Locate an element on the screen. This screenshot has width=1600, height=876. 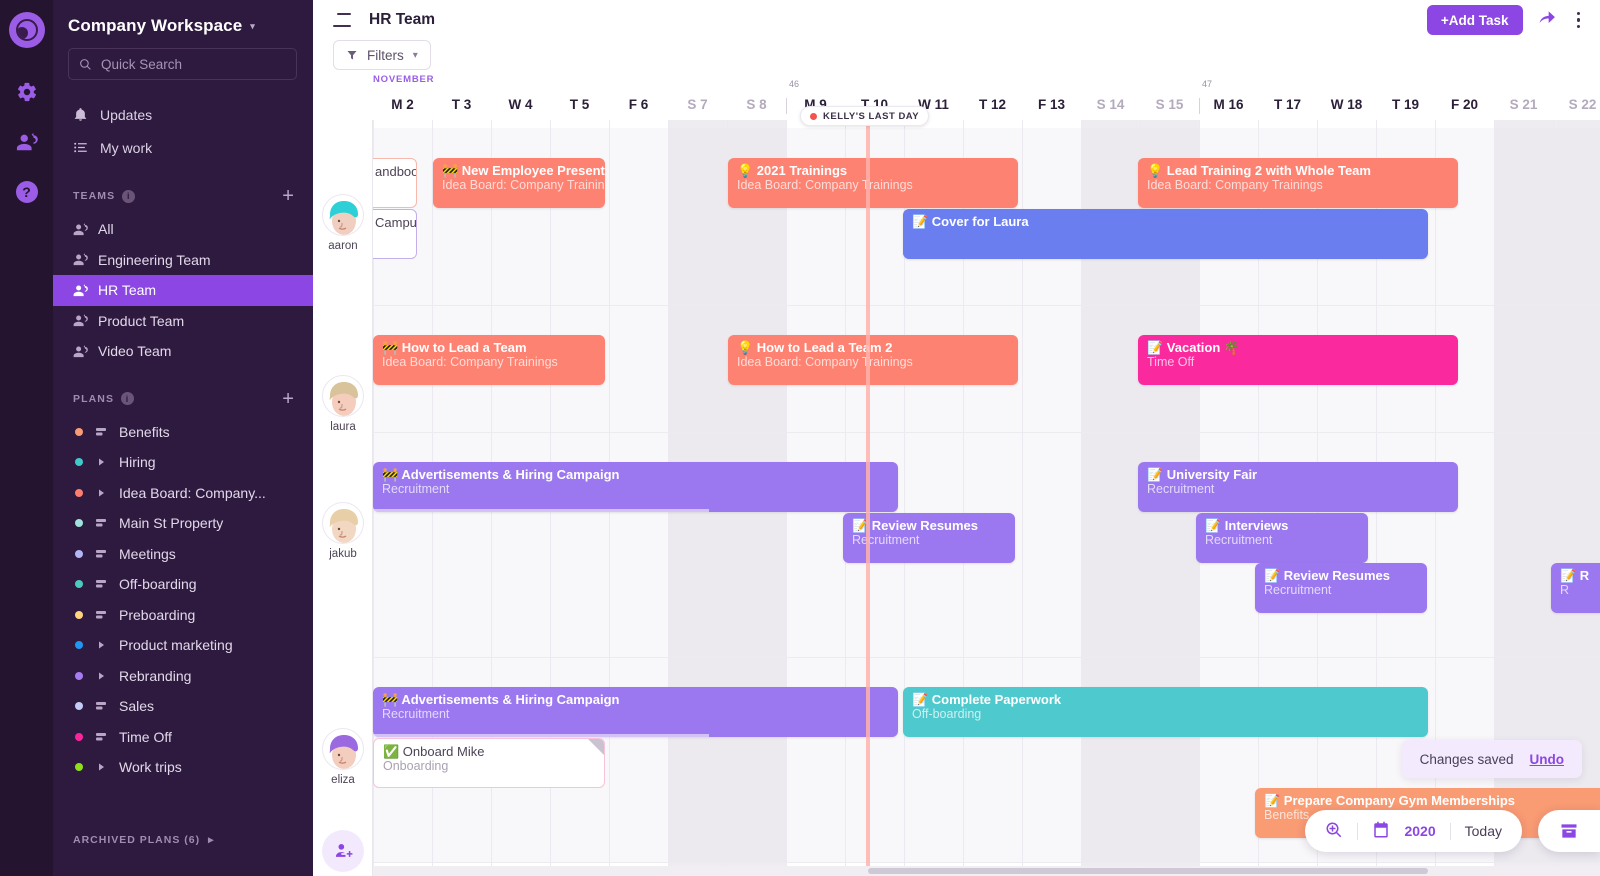
sidebar-plan-off-boarding: Off-boarding is located at coordinates (183, 584).